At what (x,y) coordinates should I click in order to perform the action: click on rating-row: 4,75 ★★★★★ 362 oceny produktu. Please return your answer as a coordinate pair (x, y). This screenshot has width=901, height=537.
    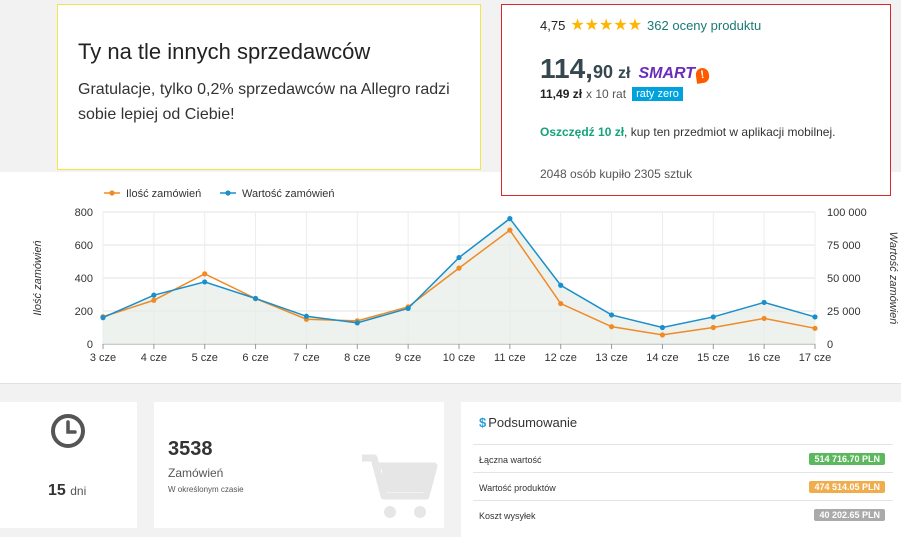
    Looking at the image, I should click on (715, 25).